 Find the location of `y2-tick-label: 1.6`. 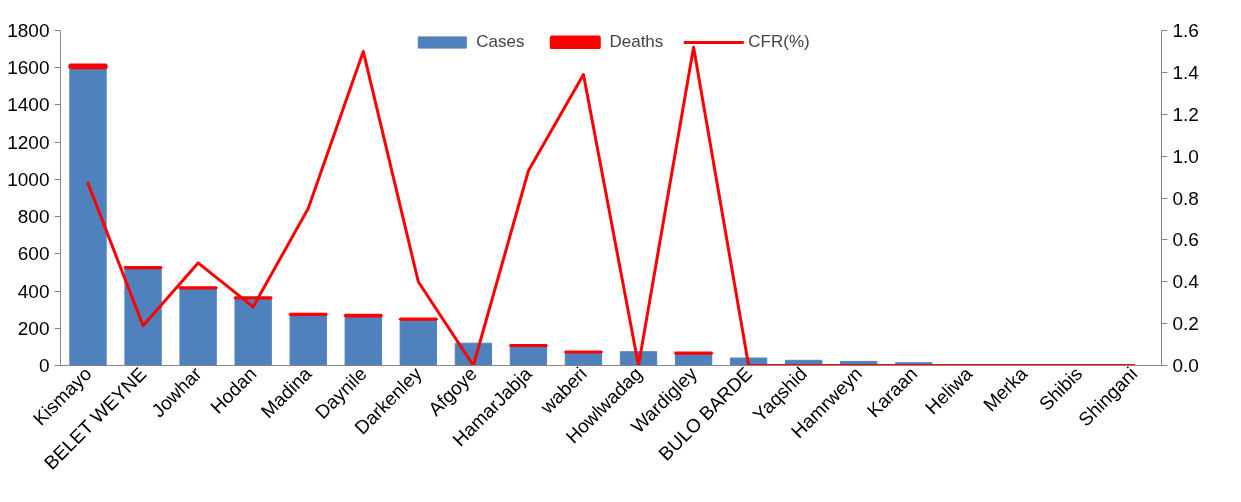

y2-tick-label: 1.6 is located at coordinates (1185, 30).